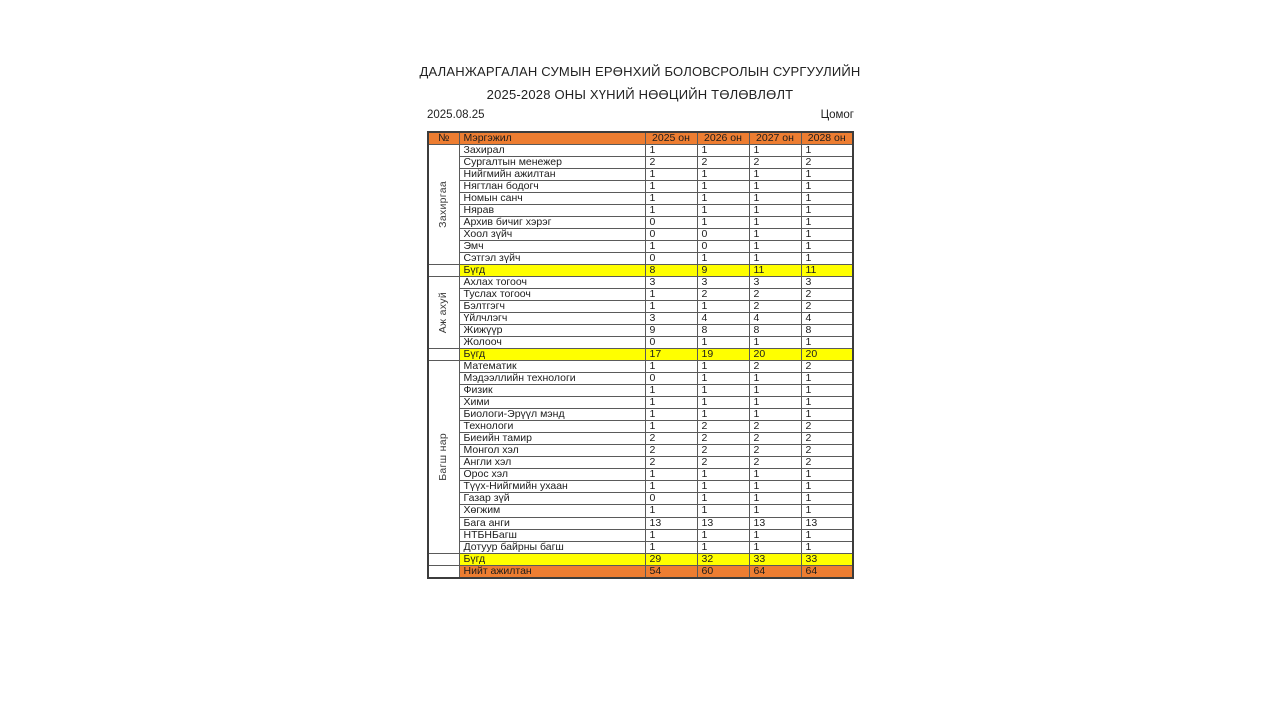 The height and width of the screenshot is (720, 1280). Describe the element at coordinates (671, 271) in the screenshot. I see `subtotal-count-cell: 8` at that location.